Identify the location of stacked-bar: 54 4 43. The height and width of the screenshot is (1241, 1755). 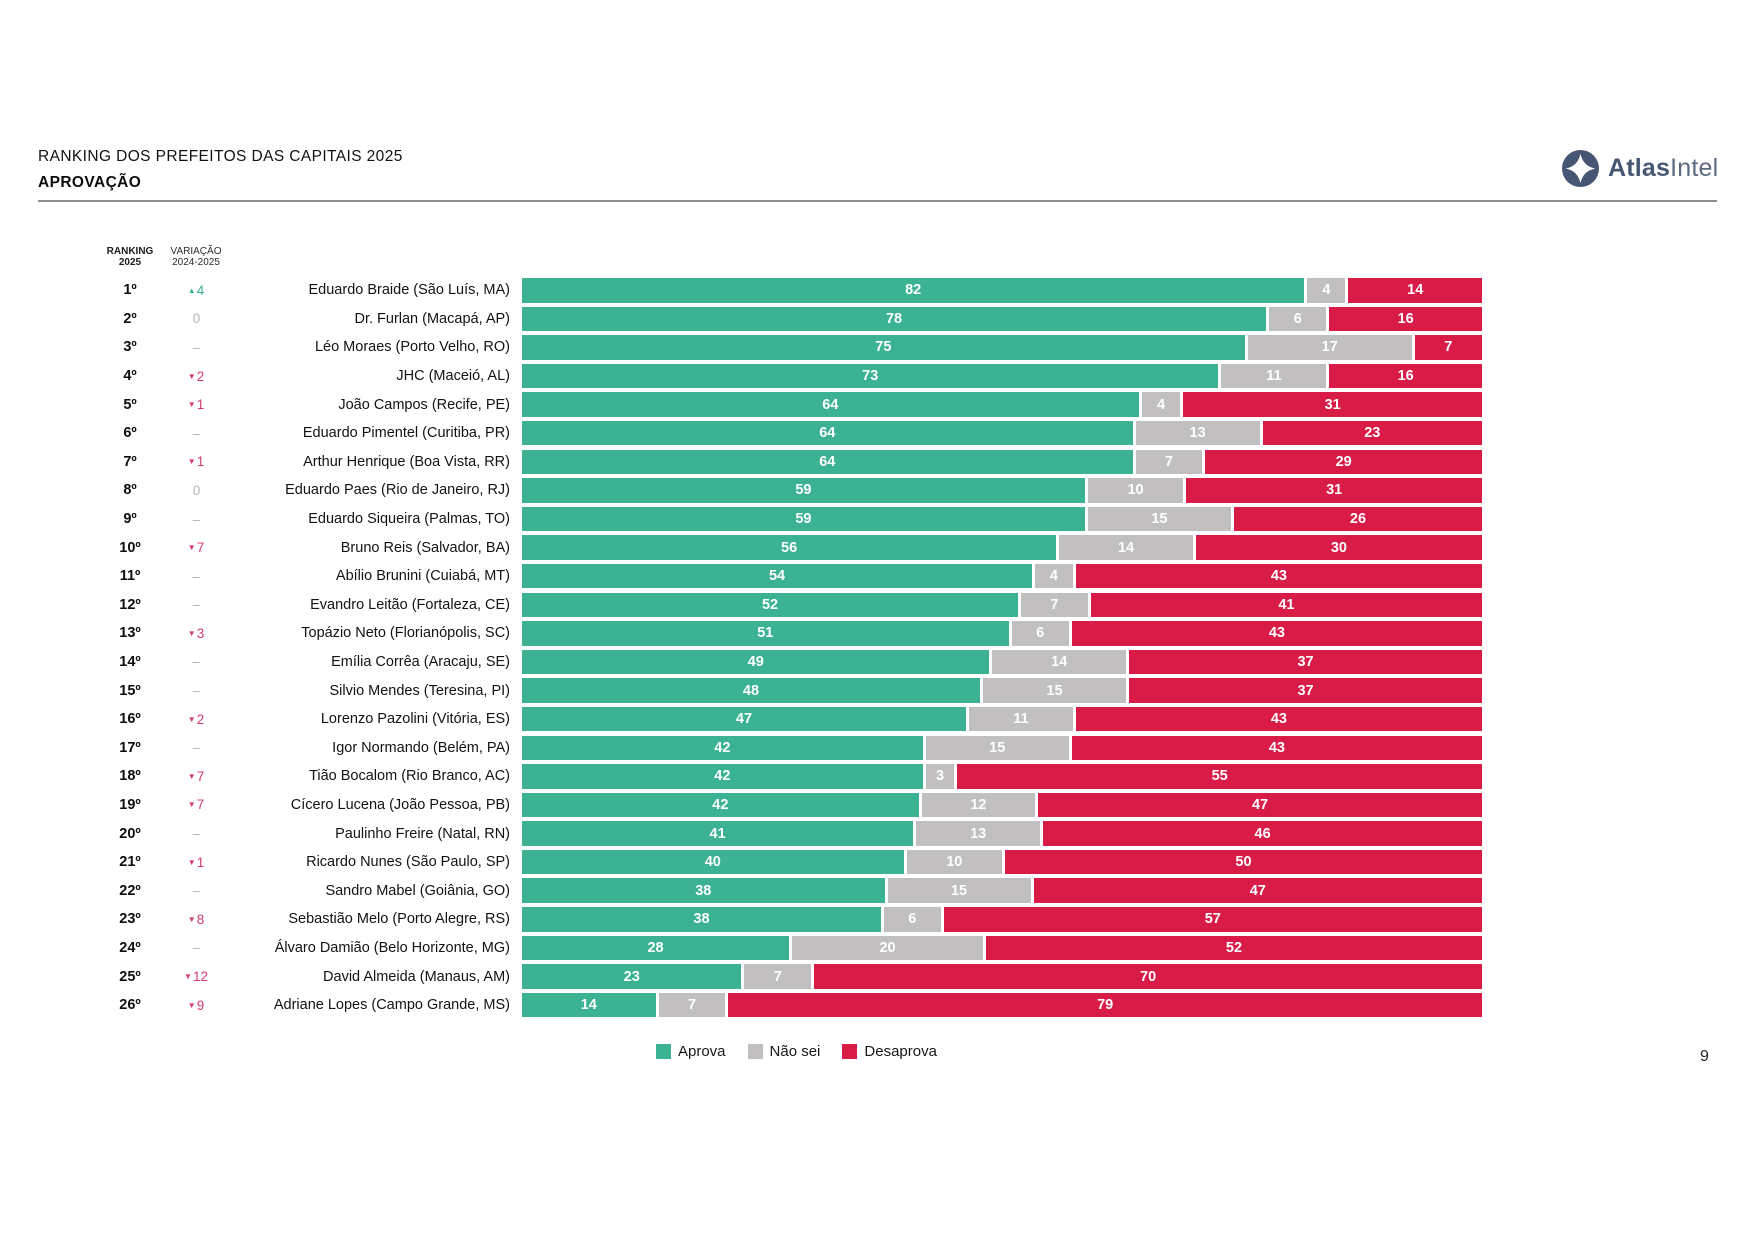
(1002, 576).